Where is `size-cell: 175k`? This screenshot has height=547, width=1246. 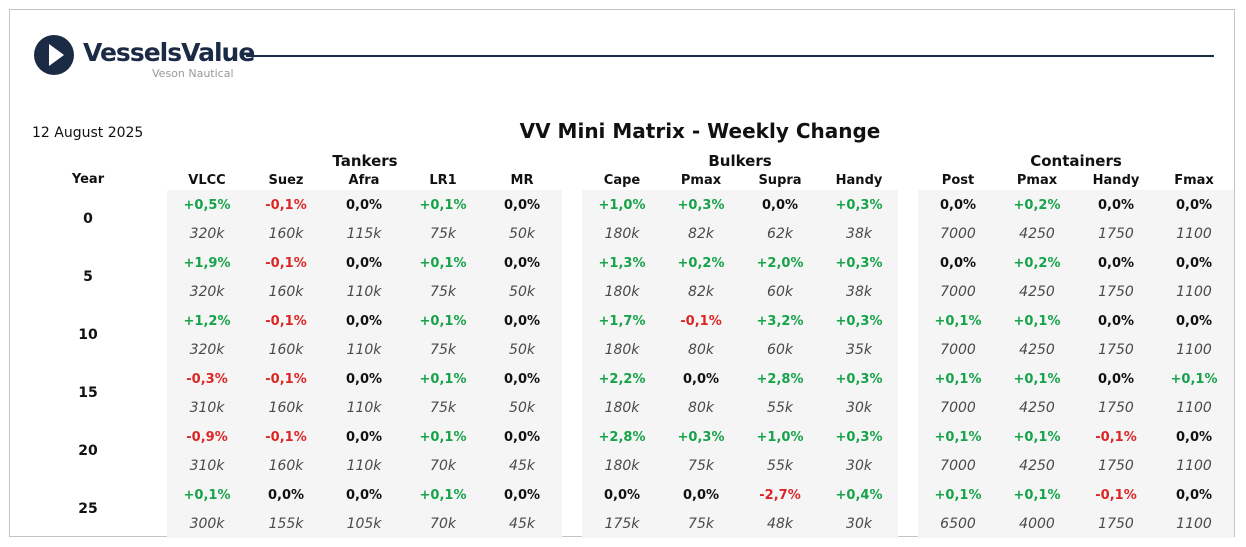 size-cell: 175k is located at coordinates (622, 524).